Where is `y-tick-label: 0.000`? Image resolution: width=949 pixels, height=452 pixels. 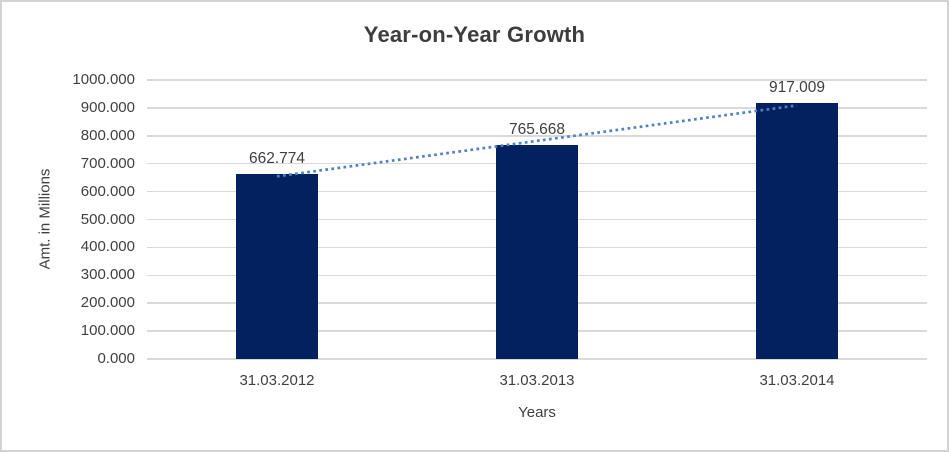
y-tick-label: 0.000 is located at coordinates (116, 358).